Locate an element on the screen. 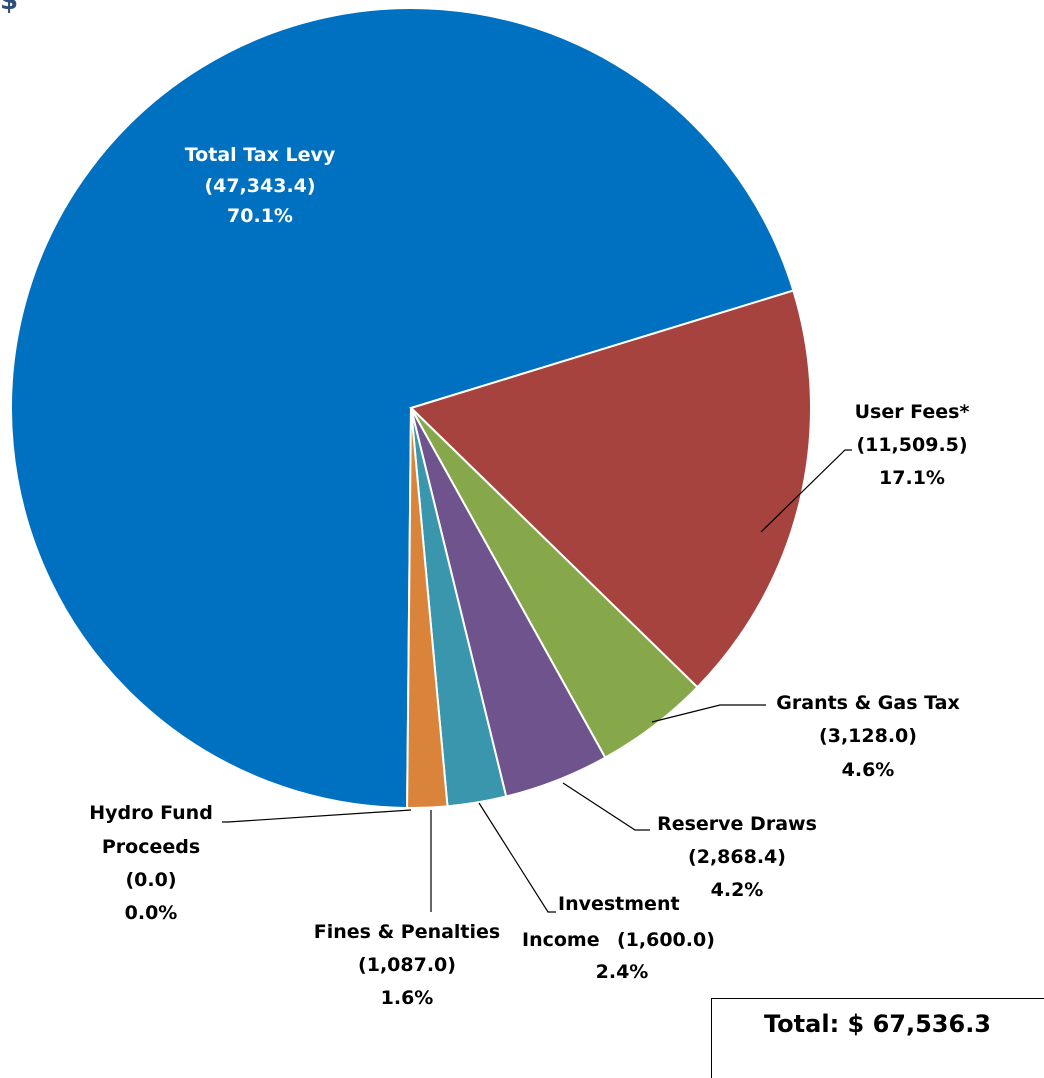 Image resolution: width=1044 pixels, height=1078 pixels. label-user-fees: User Fees* is located at coordinates (912, 412).